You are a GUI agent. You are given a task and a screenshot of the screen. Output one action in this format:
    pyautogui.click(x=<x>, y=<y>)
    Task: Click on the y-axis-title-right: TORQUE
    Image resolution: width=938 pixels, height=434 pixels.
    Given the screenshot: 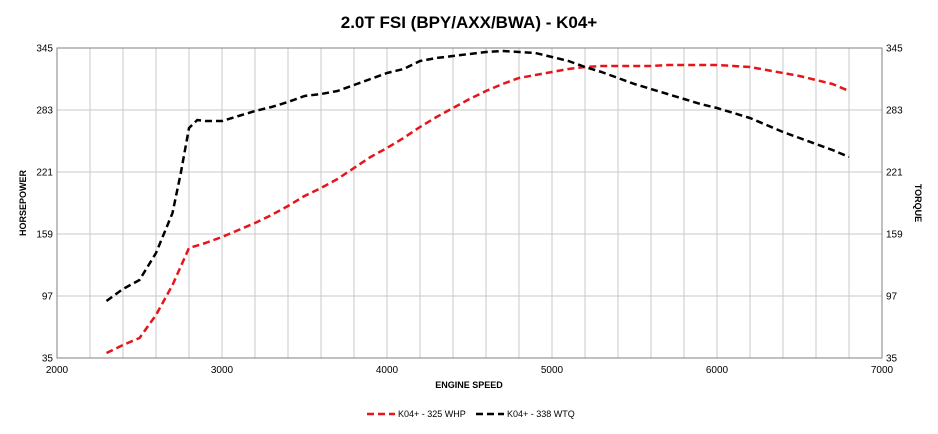 What is the action you would take?
    pyautogui.click(x=918, y=203)
    